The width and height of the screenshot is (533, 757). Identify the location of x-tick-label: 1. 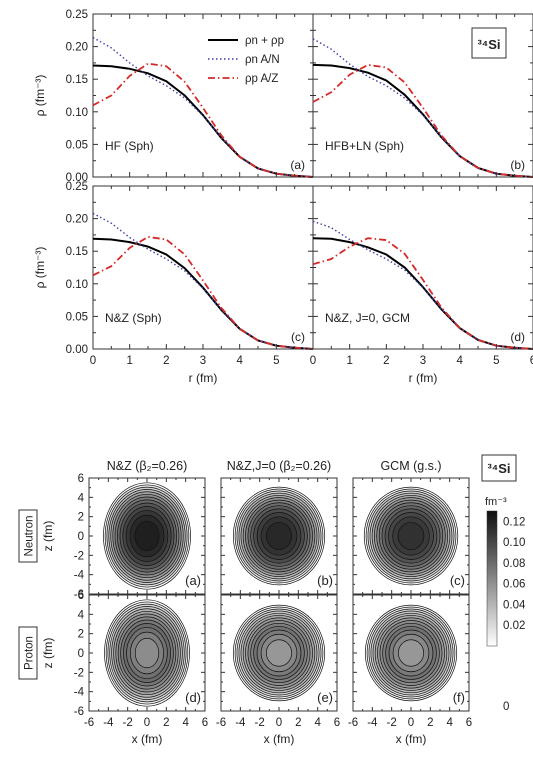
(349, 361).